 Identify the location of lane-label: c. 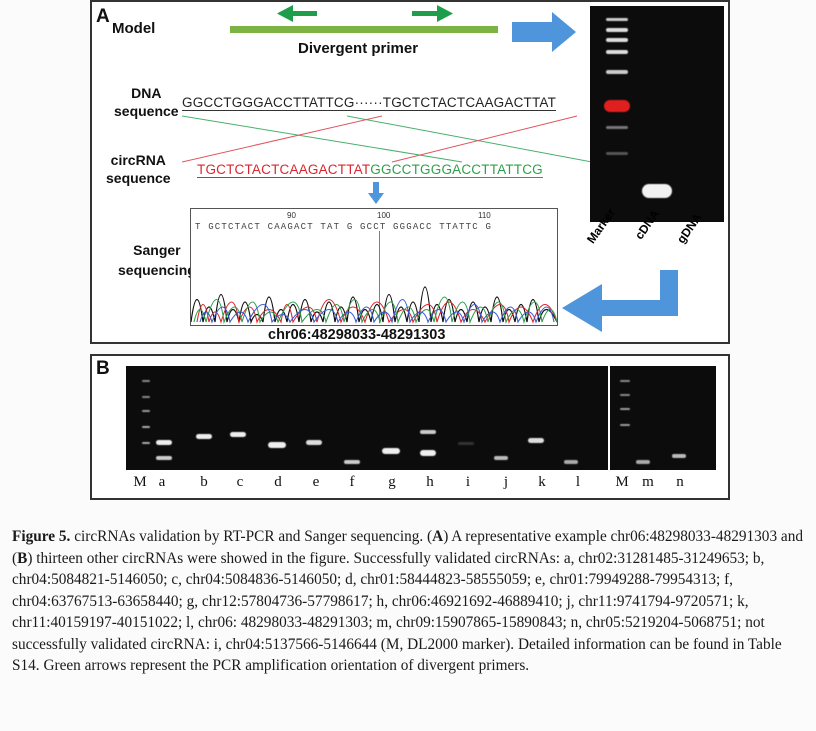
(240, 482).